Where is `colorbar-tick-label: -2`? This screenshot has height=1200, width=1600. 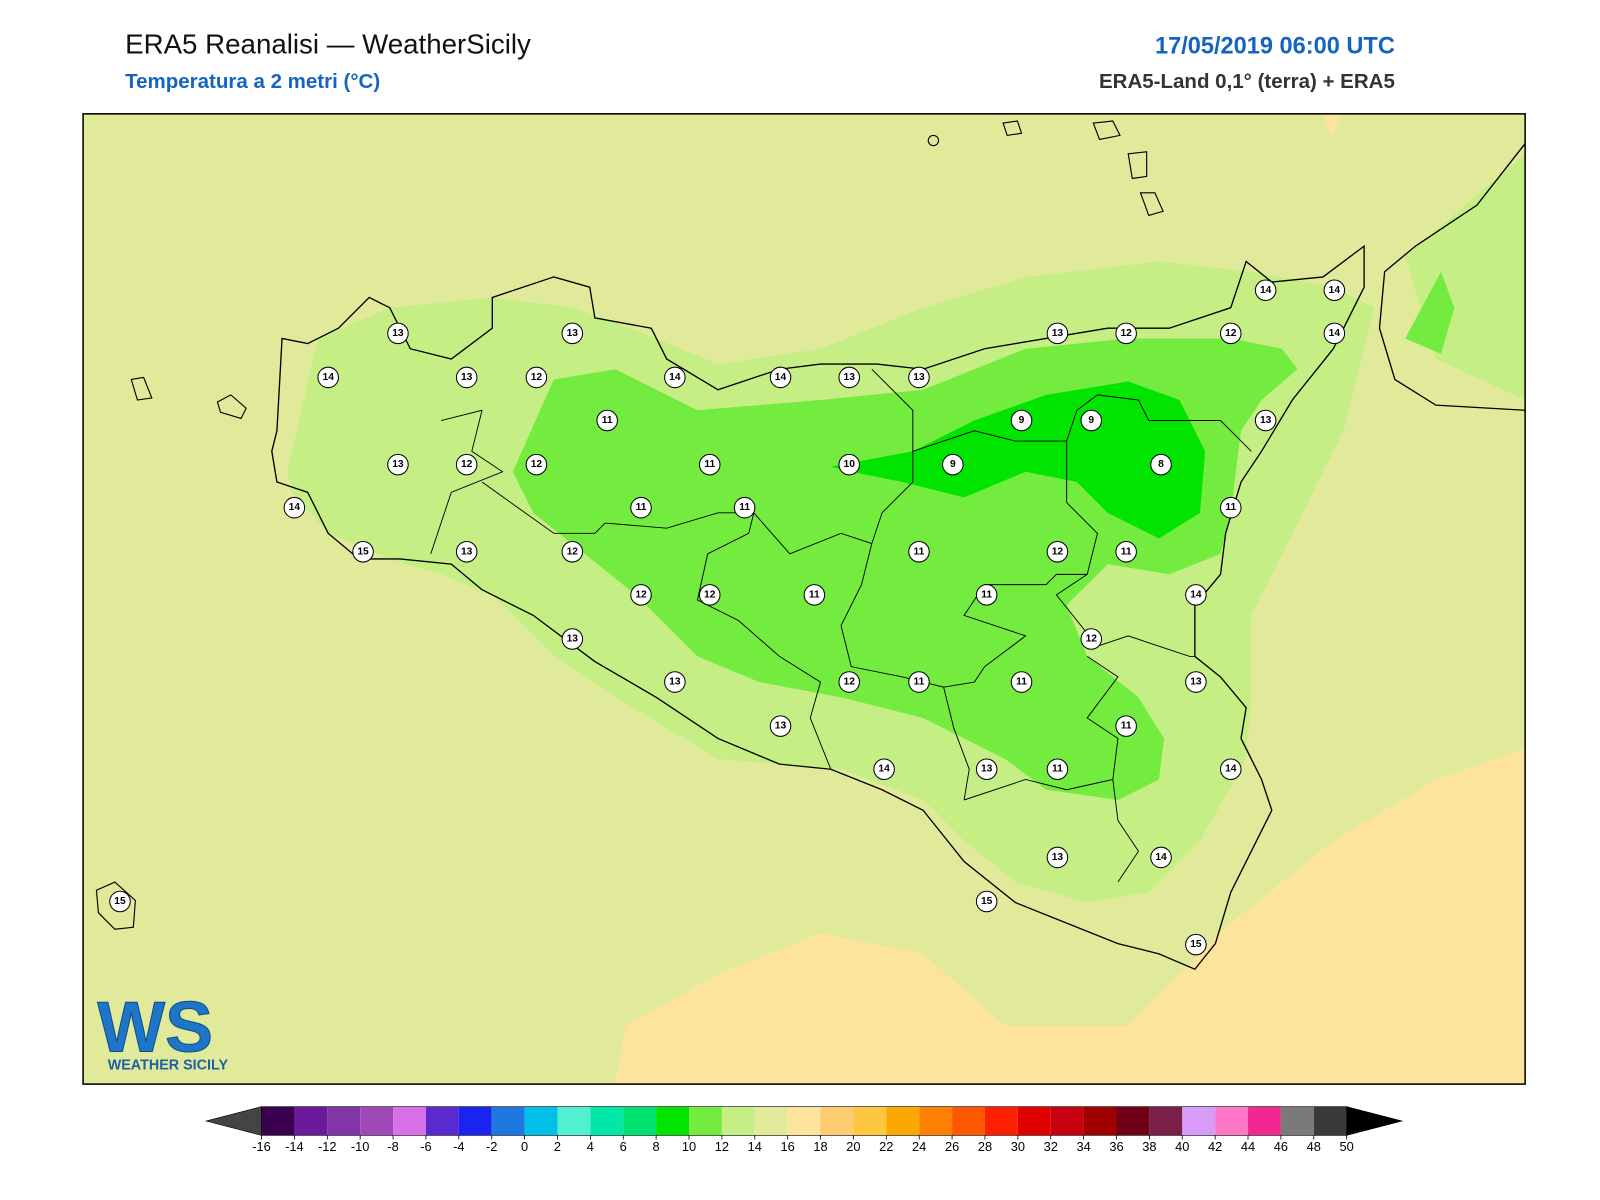
colorbar-tick-label: -2 is located at coordinates (491, 1146).